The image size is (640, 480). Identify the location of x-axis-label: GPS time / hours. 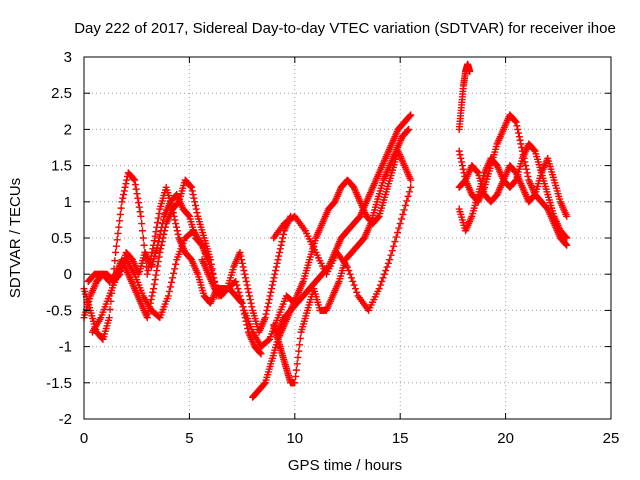
(345, 465).